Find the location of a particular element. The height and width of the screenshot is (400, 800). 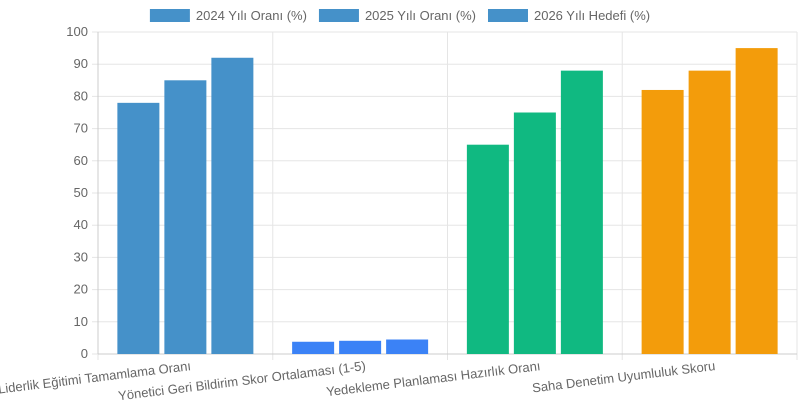

y-tick-label: 70 is located at coordinates (81, 128).